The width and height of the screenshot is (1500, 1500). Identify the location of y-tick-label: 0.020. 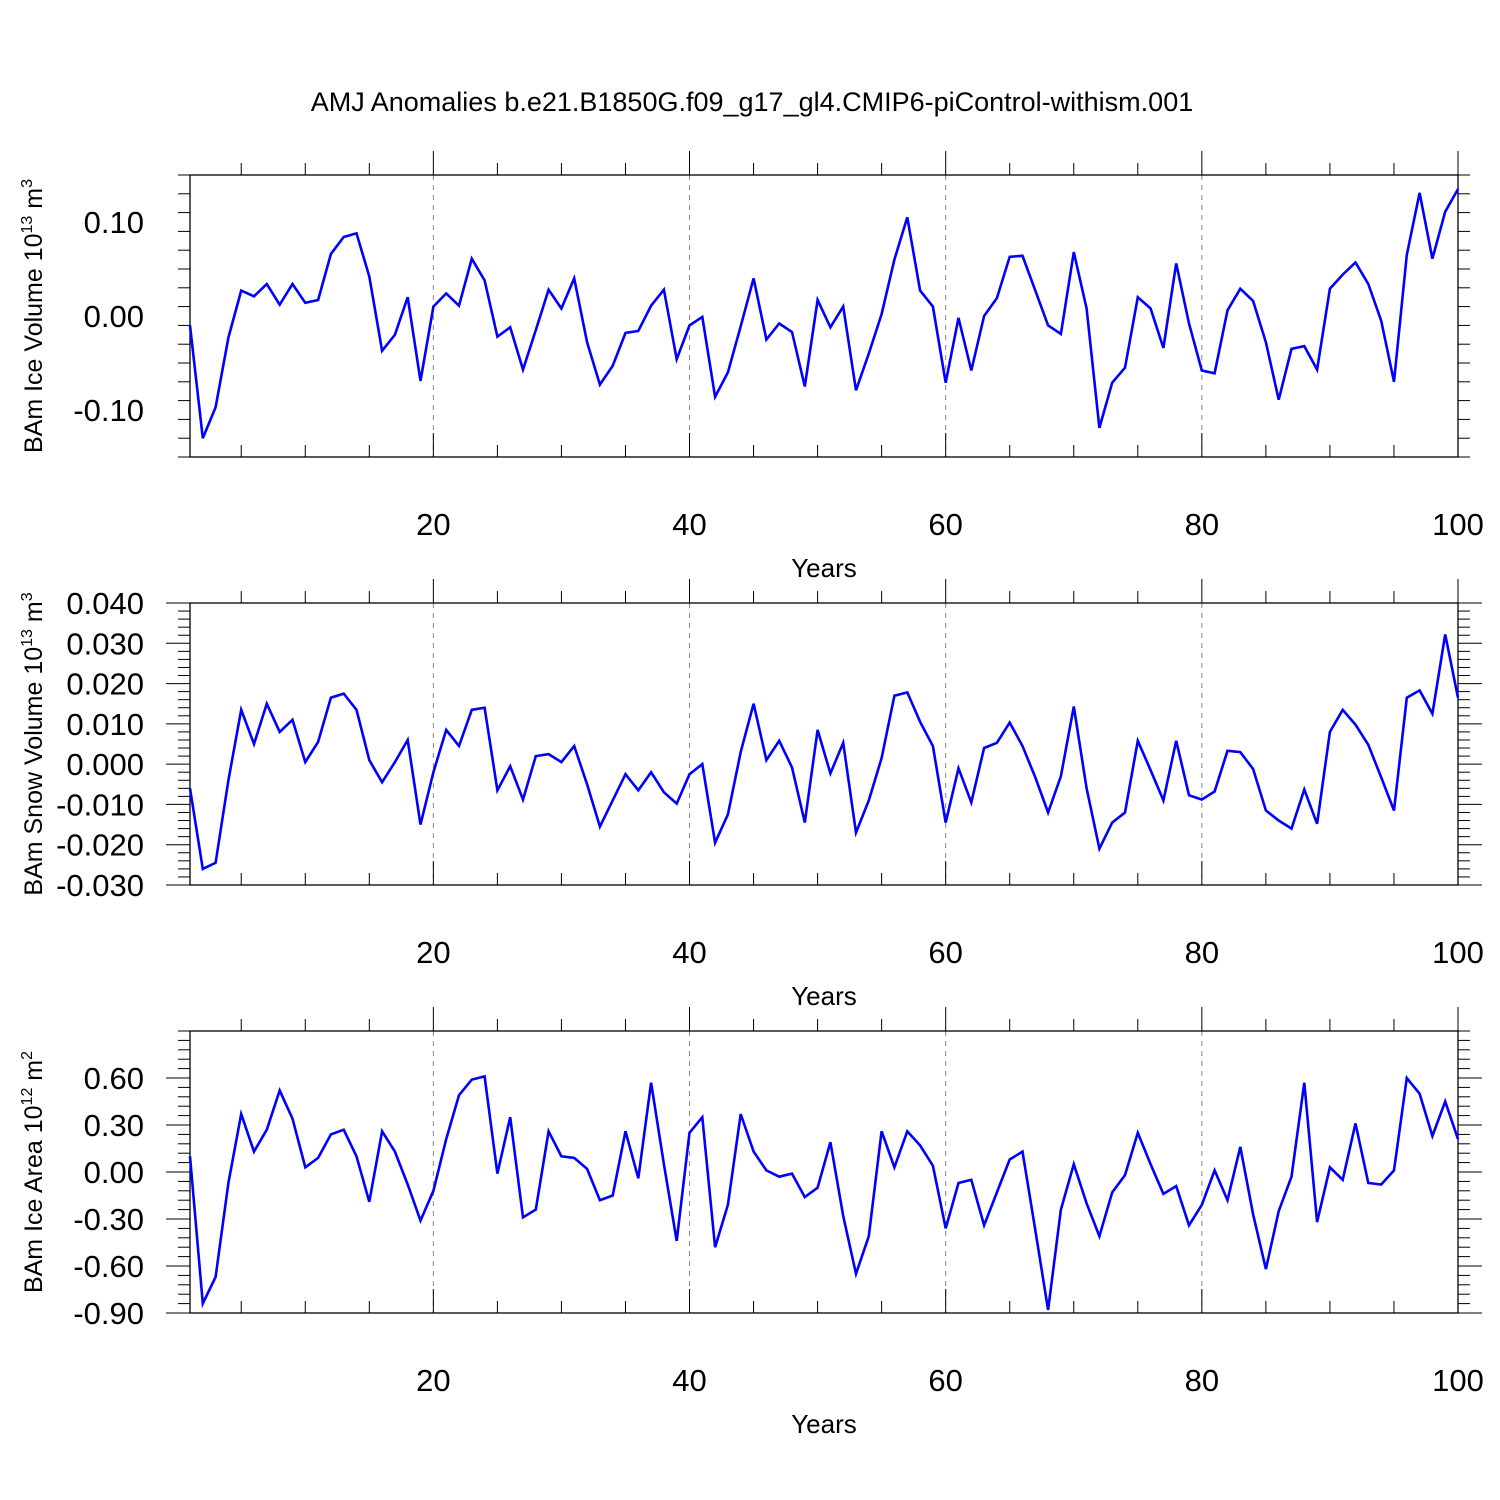
(105, 684).